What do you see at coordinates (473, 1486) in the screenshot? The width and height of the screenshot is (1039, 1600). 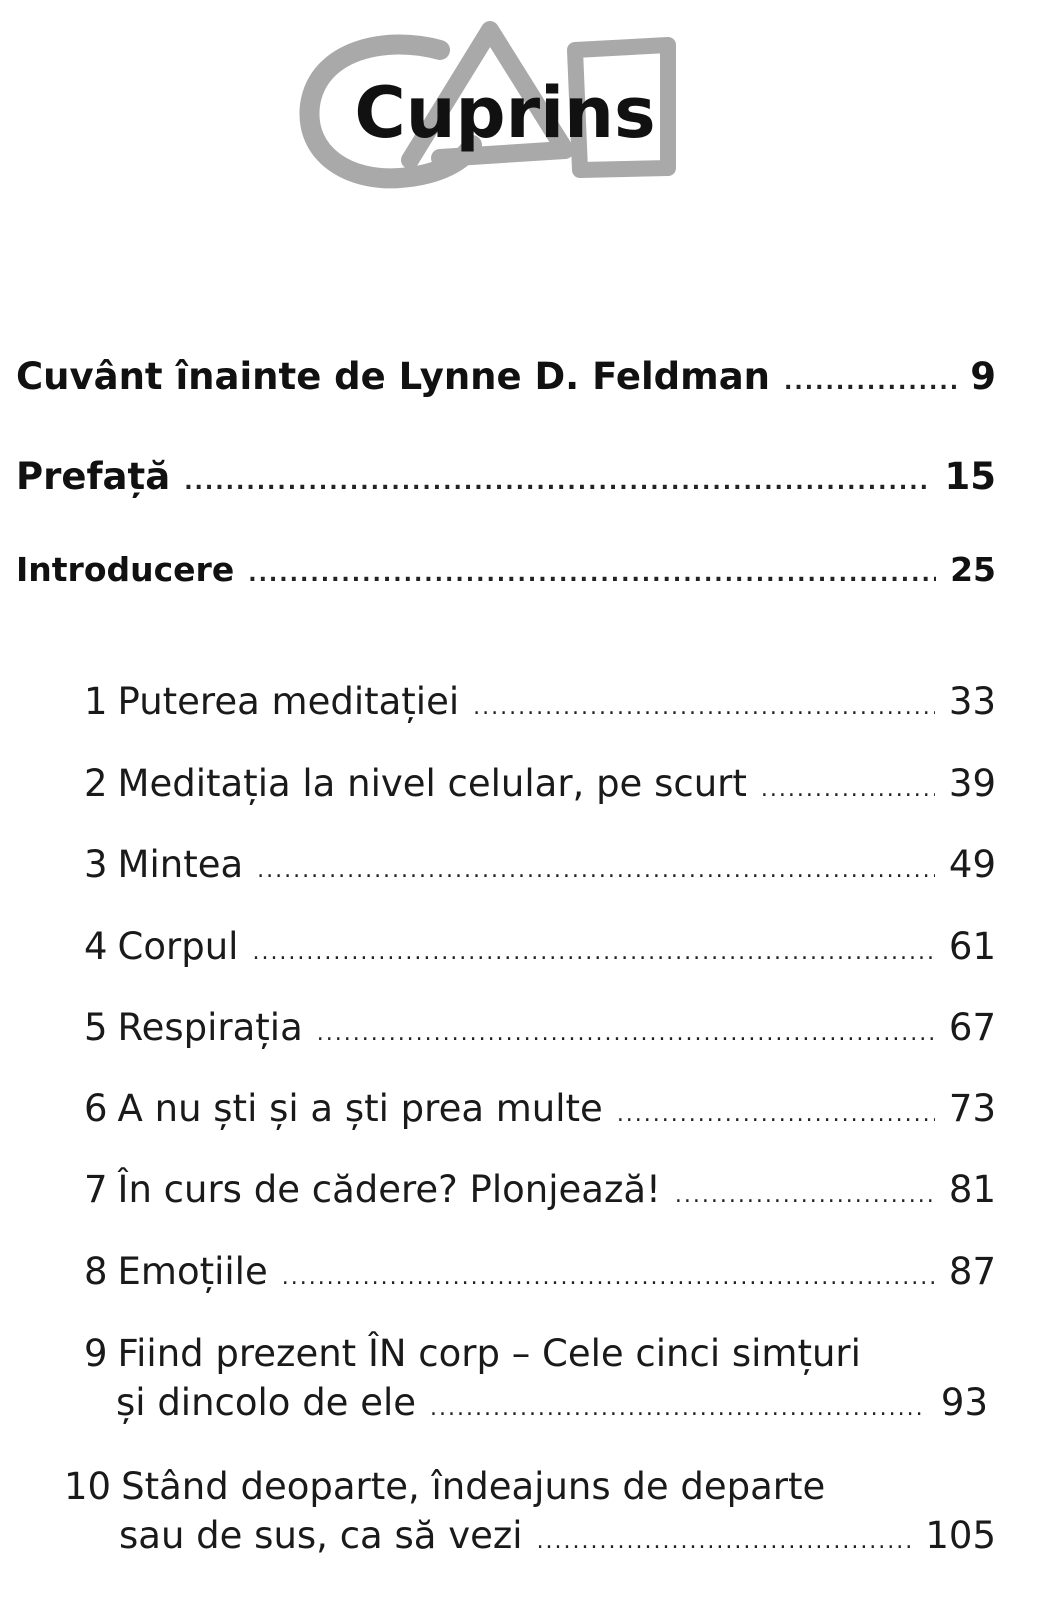 I see `chapter-title-line-1: Stând deoparte, îndeajuns de departe` at bounding box center [473, 1486].